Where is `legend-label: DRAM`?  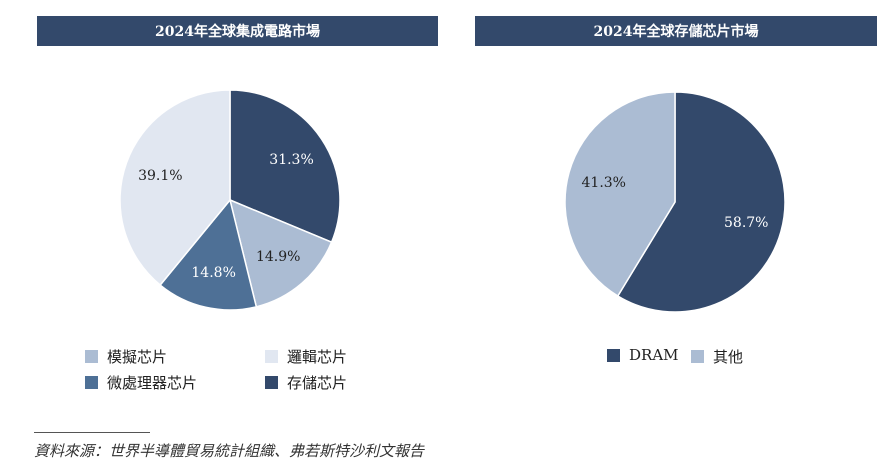
legend-label: DRAM is located at coordinates (654, 355).